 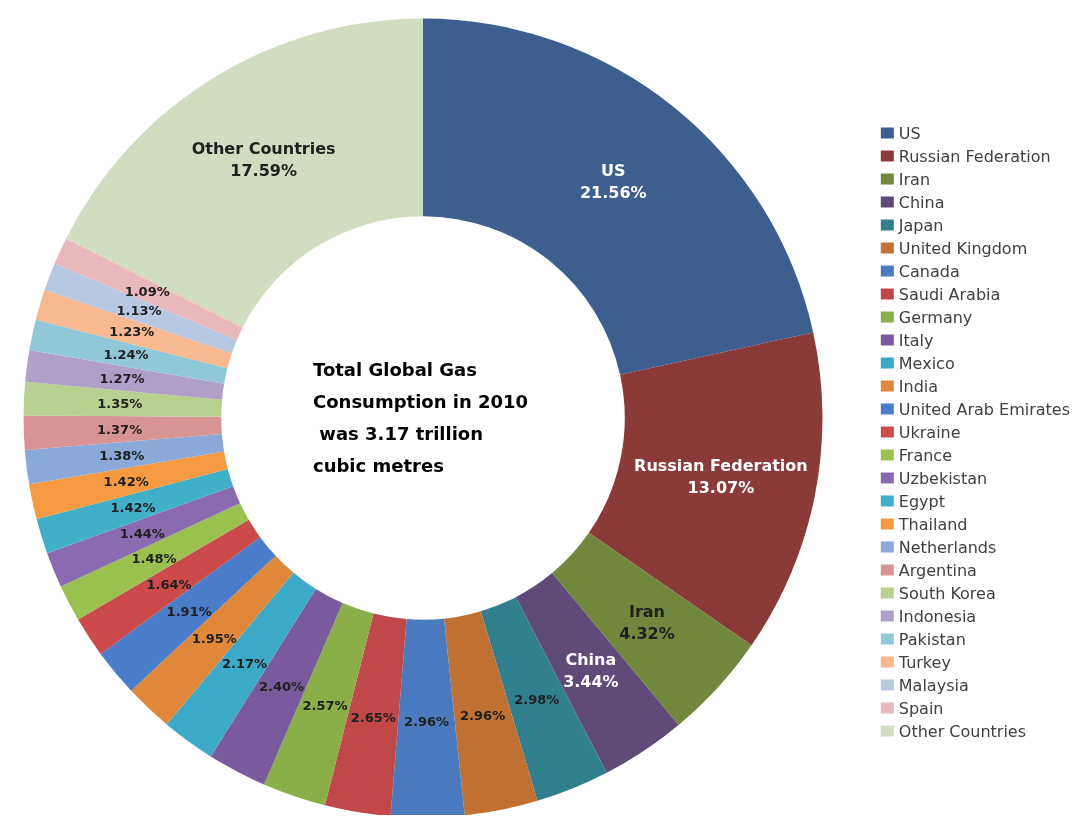 I want to click on data-label: 1.24%, so click(x=126, y=355).